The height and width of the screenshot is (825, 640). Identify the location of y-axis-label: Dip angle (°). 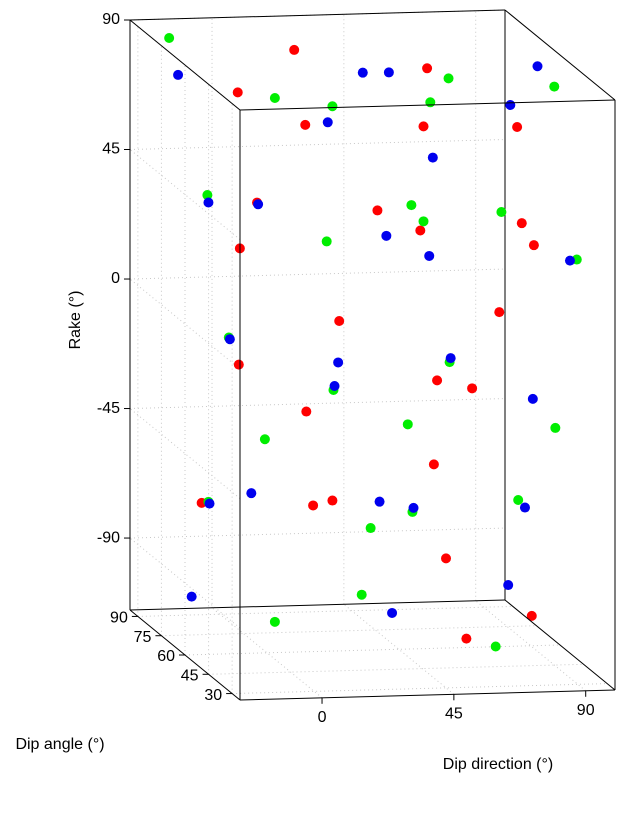
(59, 744).